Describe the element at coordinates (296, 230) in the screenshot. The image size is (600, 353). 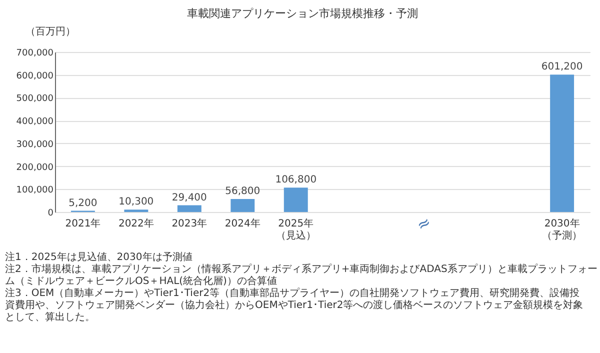
I see `x-tick-label: 2025年（見込）` at that location.